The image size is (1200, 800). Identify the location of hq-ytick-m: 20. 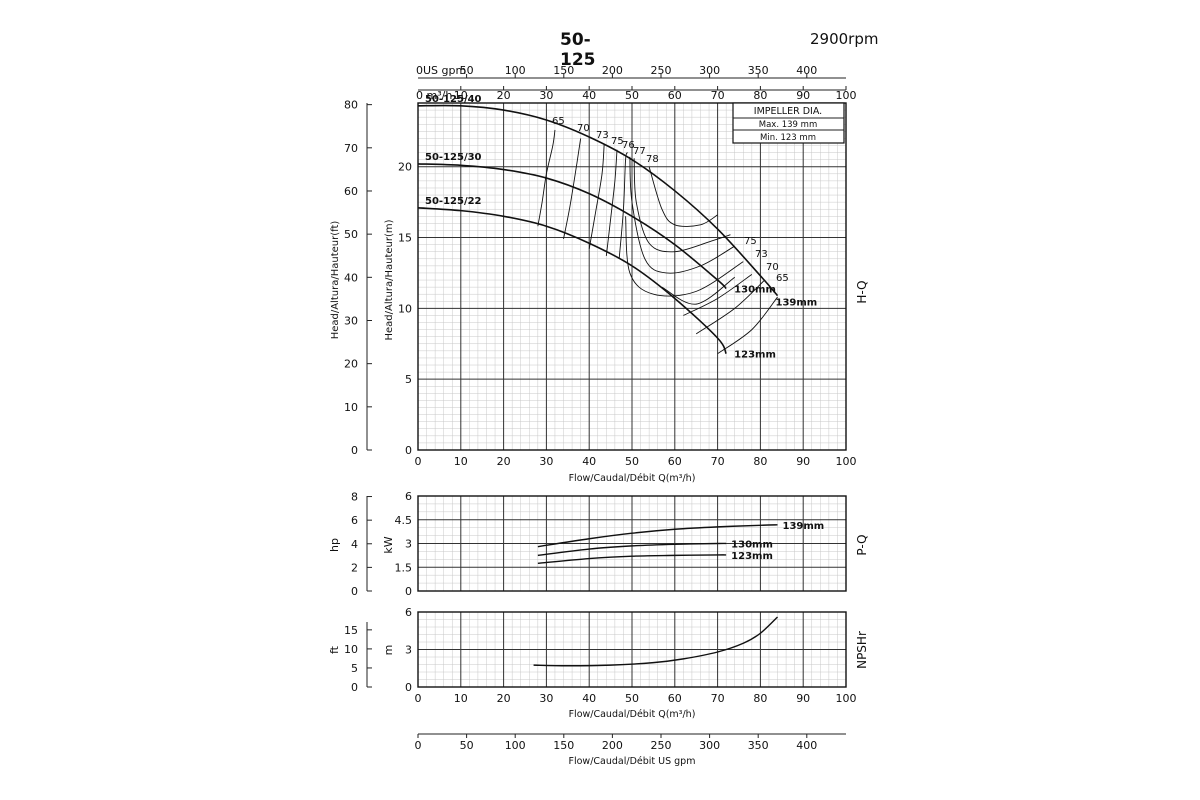
(405, 167).